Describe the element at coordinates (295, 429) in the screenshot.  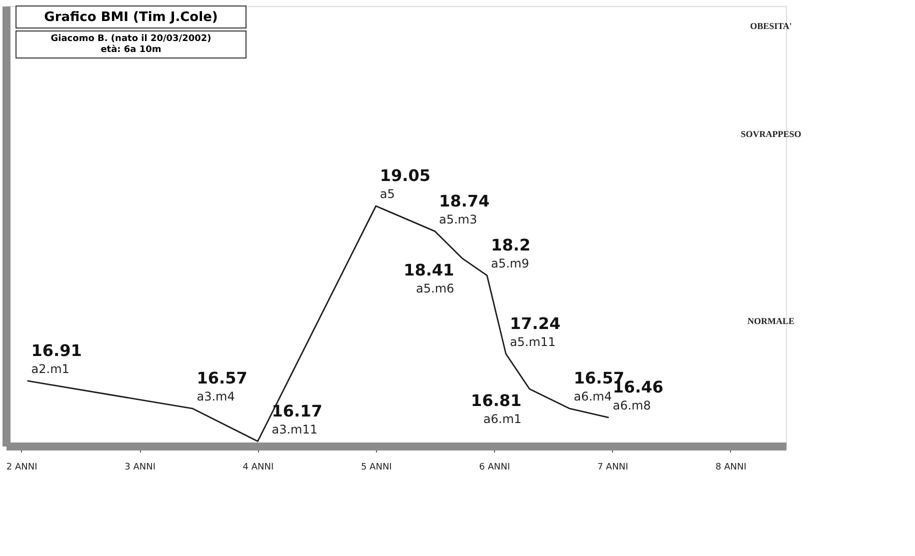
I see `annotation: a3.m11` at that location.